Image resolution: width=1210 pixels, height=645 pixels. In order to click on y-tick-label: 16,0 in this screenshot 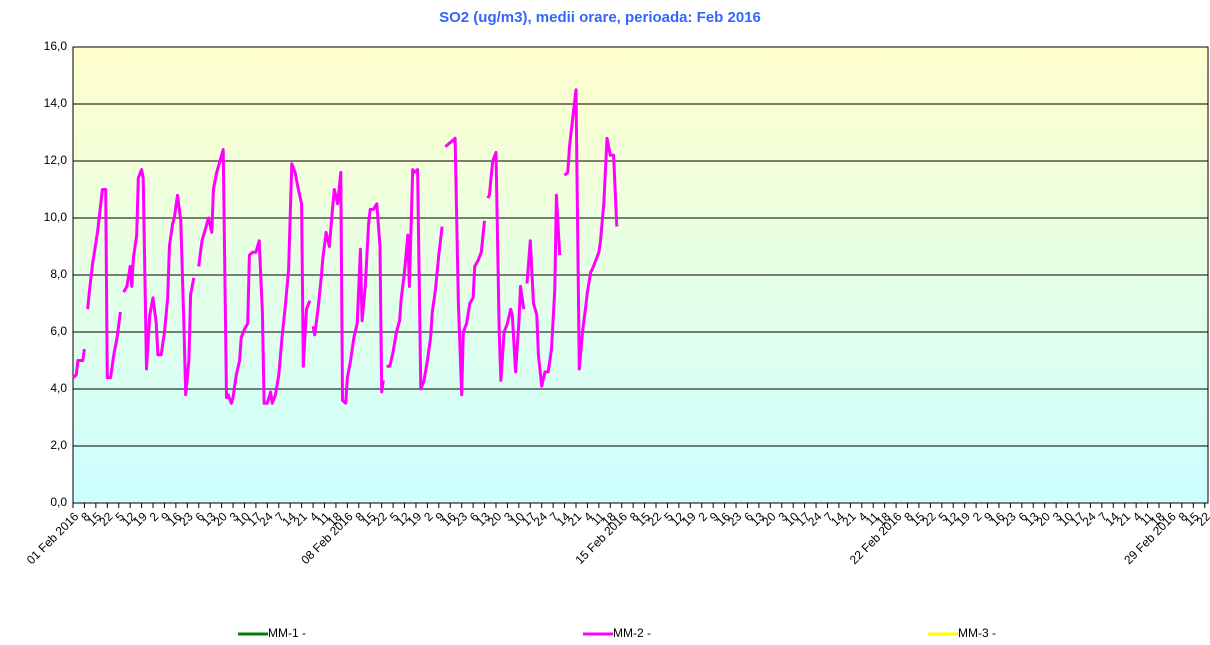, I will do `click(56, 46)`.